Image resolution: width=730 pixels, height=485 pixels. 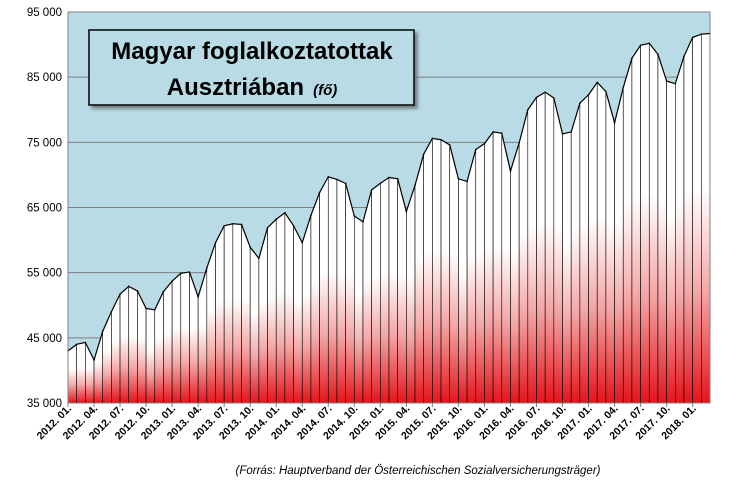 I want to click on y-tick-label: 75 000, so click(x=44, y=143).